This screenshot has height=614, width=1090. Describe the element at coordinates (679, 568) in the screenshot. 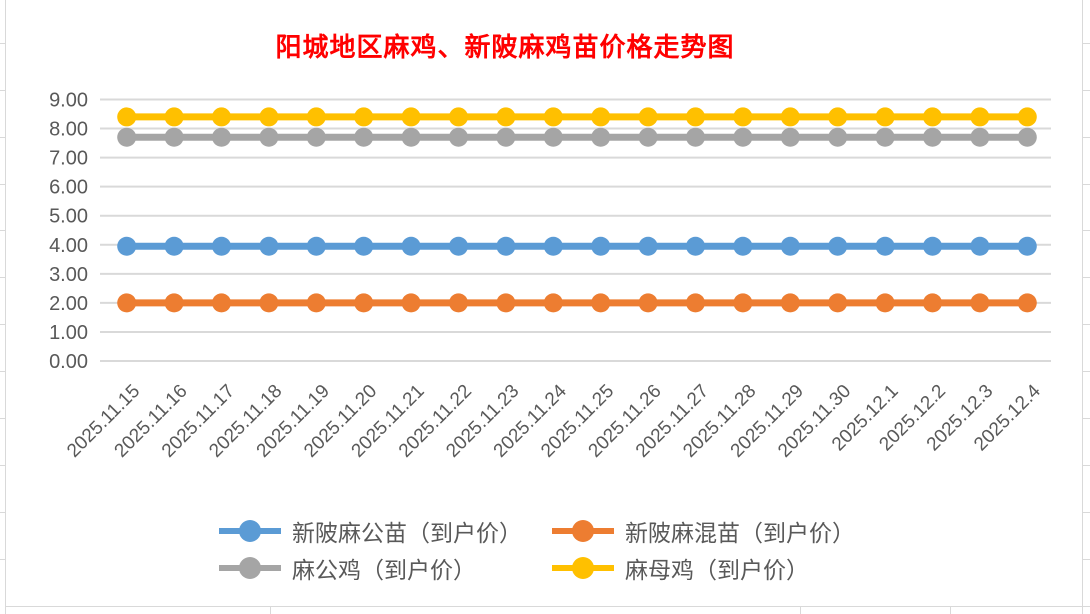

I see `legend-item: 麻母鸡（到户价）` at that location.